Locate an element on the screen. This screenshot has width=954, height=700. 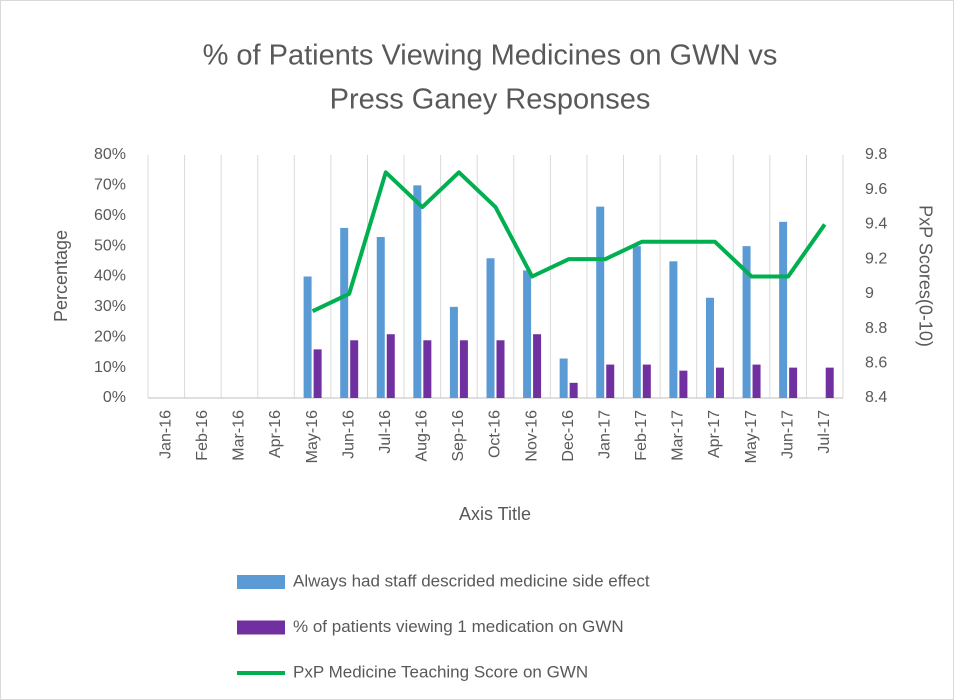
x-axis-title: Axis Title is located at coordinates (495, 514).